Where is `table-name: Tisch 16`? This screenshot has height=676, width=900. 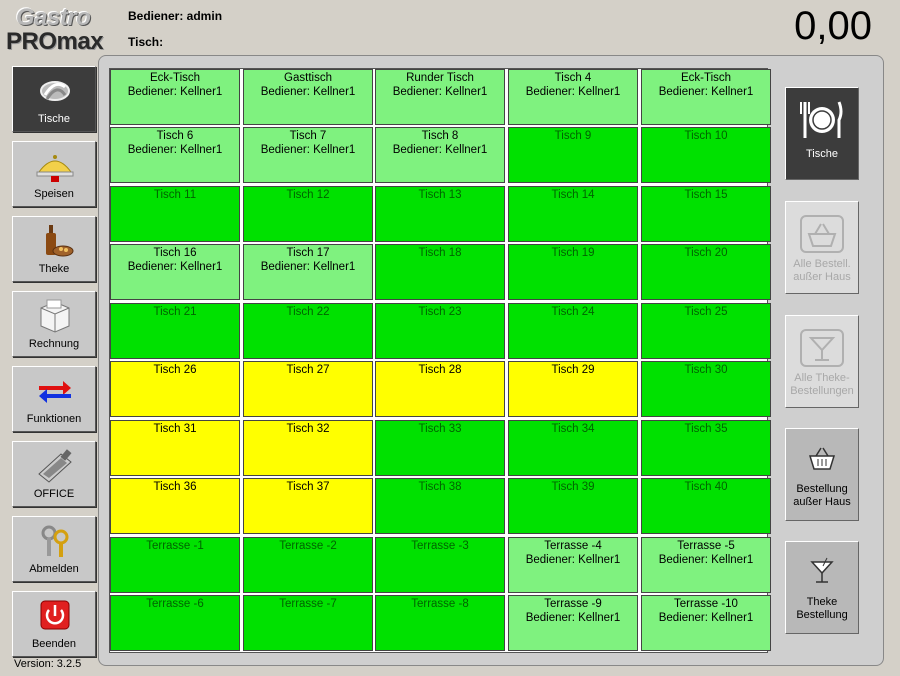 table-name: Tisch 16 is located at coordinates (175, 253).